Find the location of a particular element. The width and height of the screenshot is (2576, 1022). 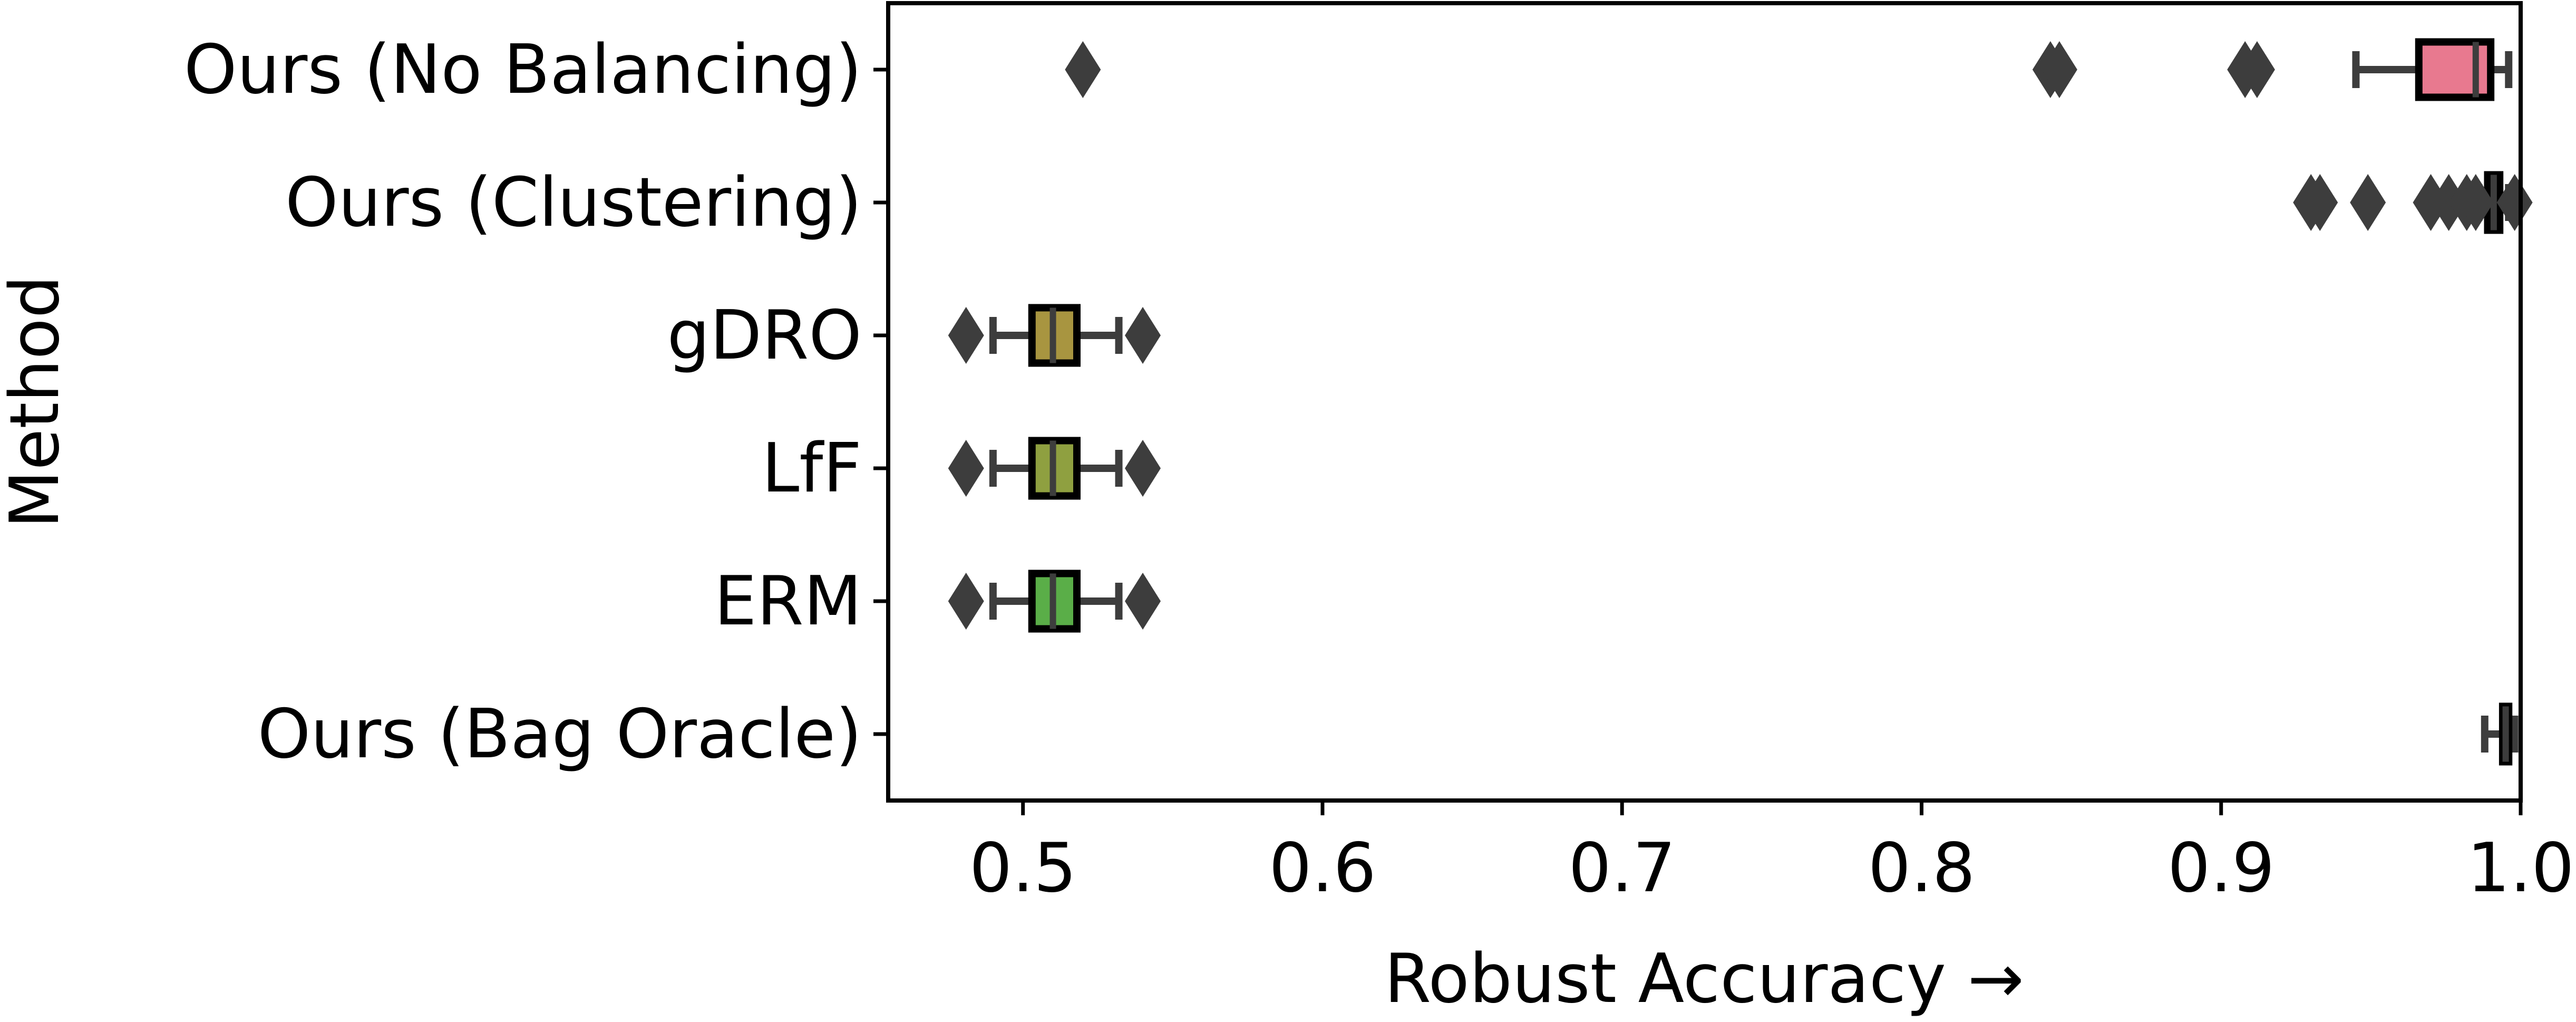

x-tick-label: 0.8 is located at coordinates (1922, 868).